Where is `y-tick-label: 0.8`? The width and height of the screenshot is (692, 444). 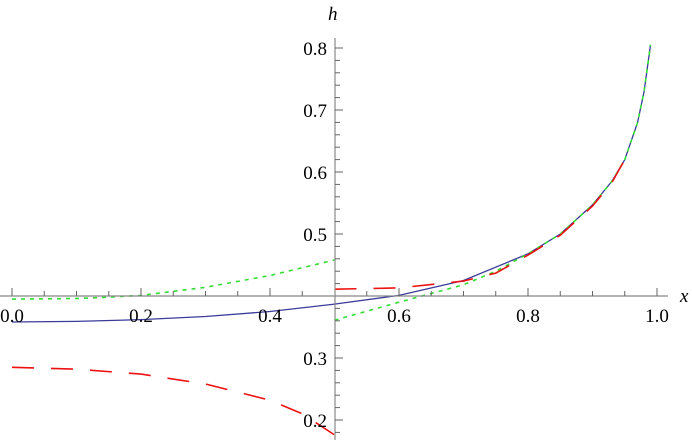 y-tick-label: 0.8 is located at coordinates (315, 49).